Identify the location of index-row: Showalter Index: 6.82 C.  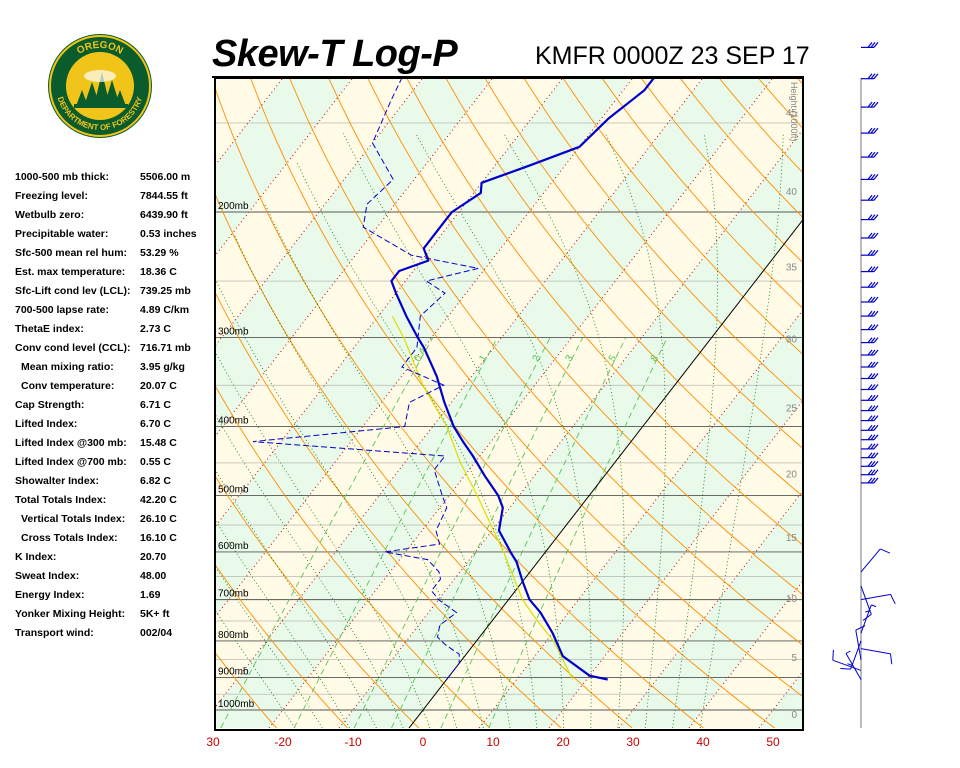
(115, 481).